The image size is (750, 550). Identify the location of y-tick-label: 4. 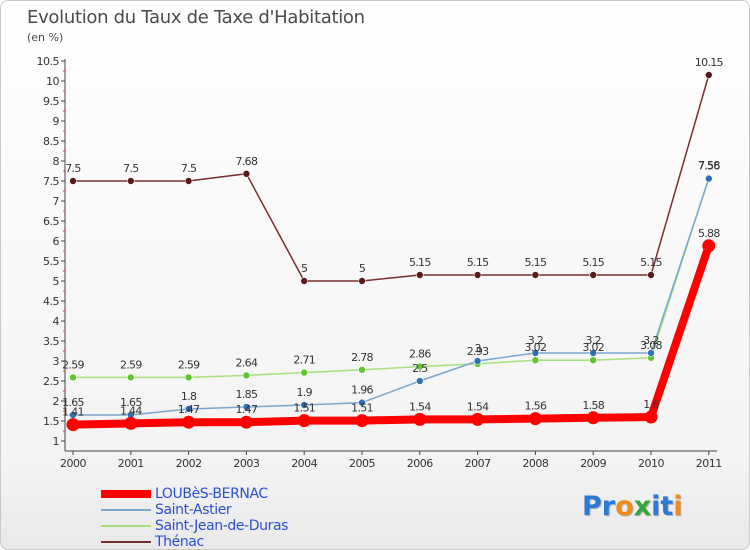
(56, 321).